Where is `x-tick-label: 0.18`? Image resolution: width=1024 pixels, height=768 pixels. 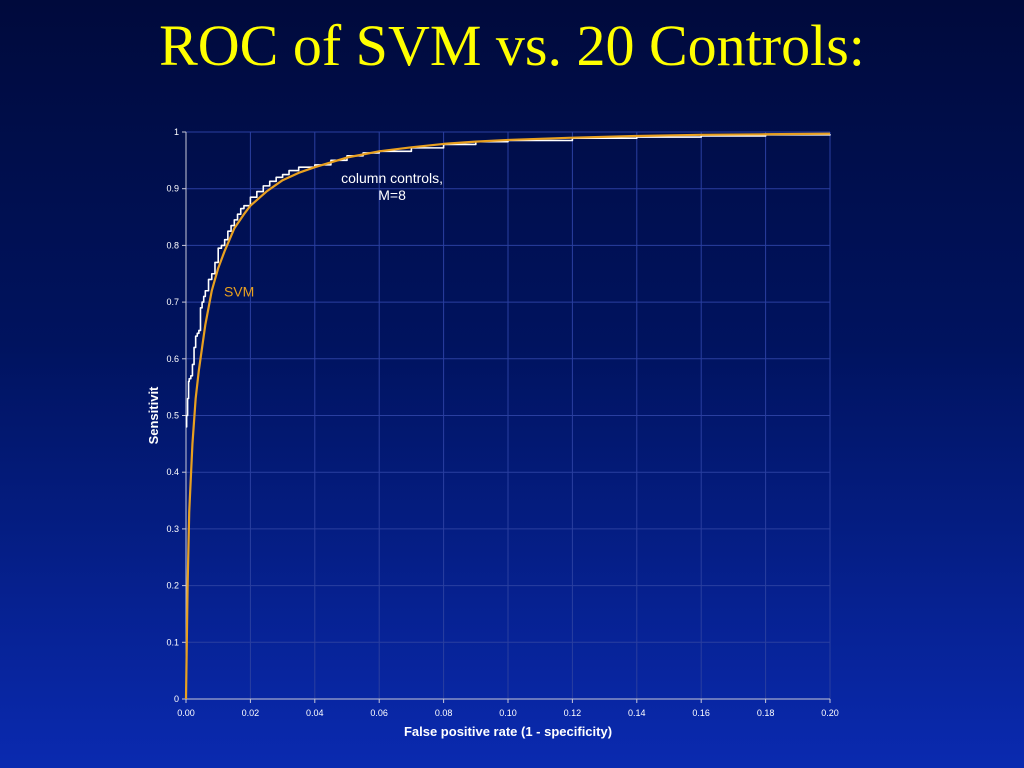
x-tick-label: 0.18 is located at coordinates (766, 713).